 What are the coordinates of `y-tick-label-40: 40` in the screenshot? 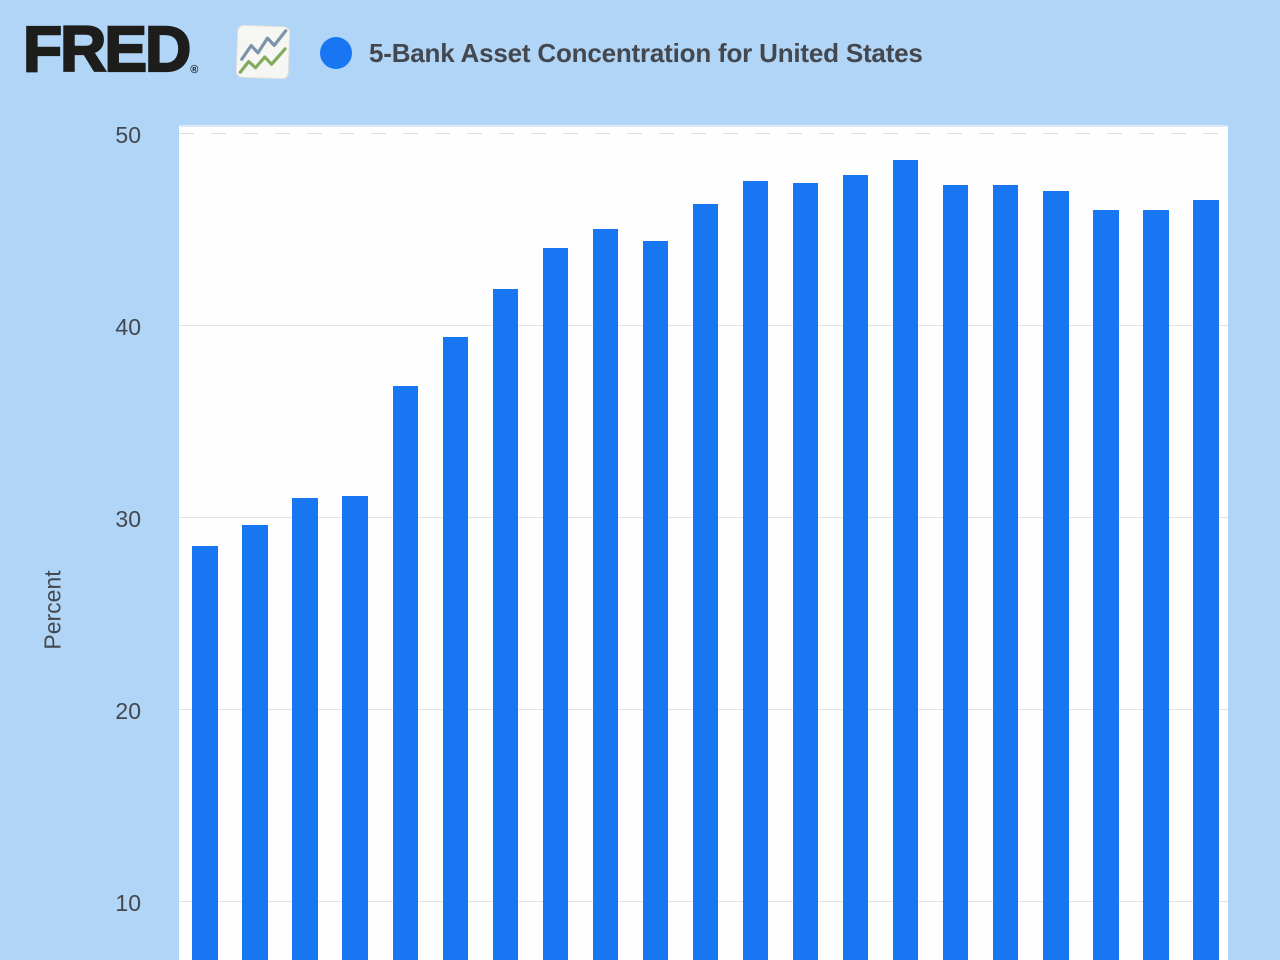 It's located at (128, 327).